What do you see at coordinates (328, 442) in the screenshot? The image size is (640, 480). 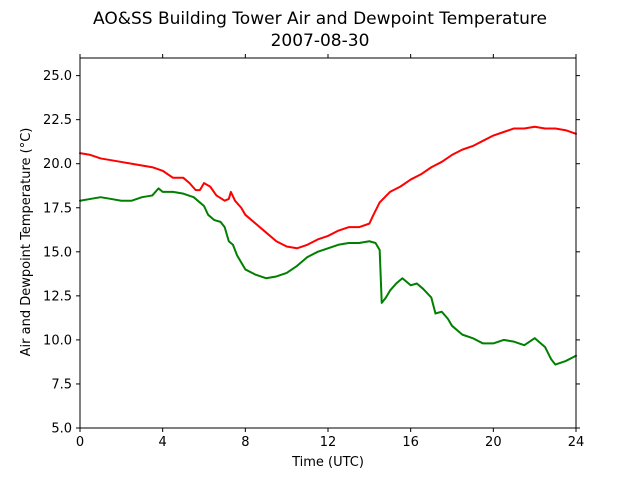 I see `x-tick-label: 12` at bounding box center [328, 442].